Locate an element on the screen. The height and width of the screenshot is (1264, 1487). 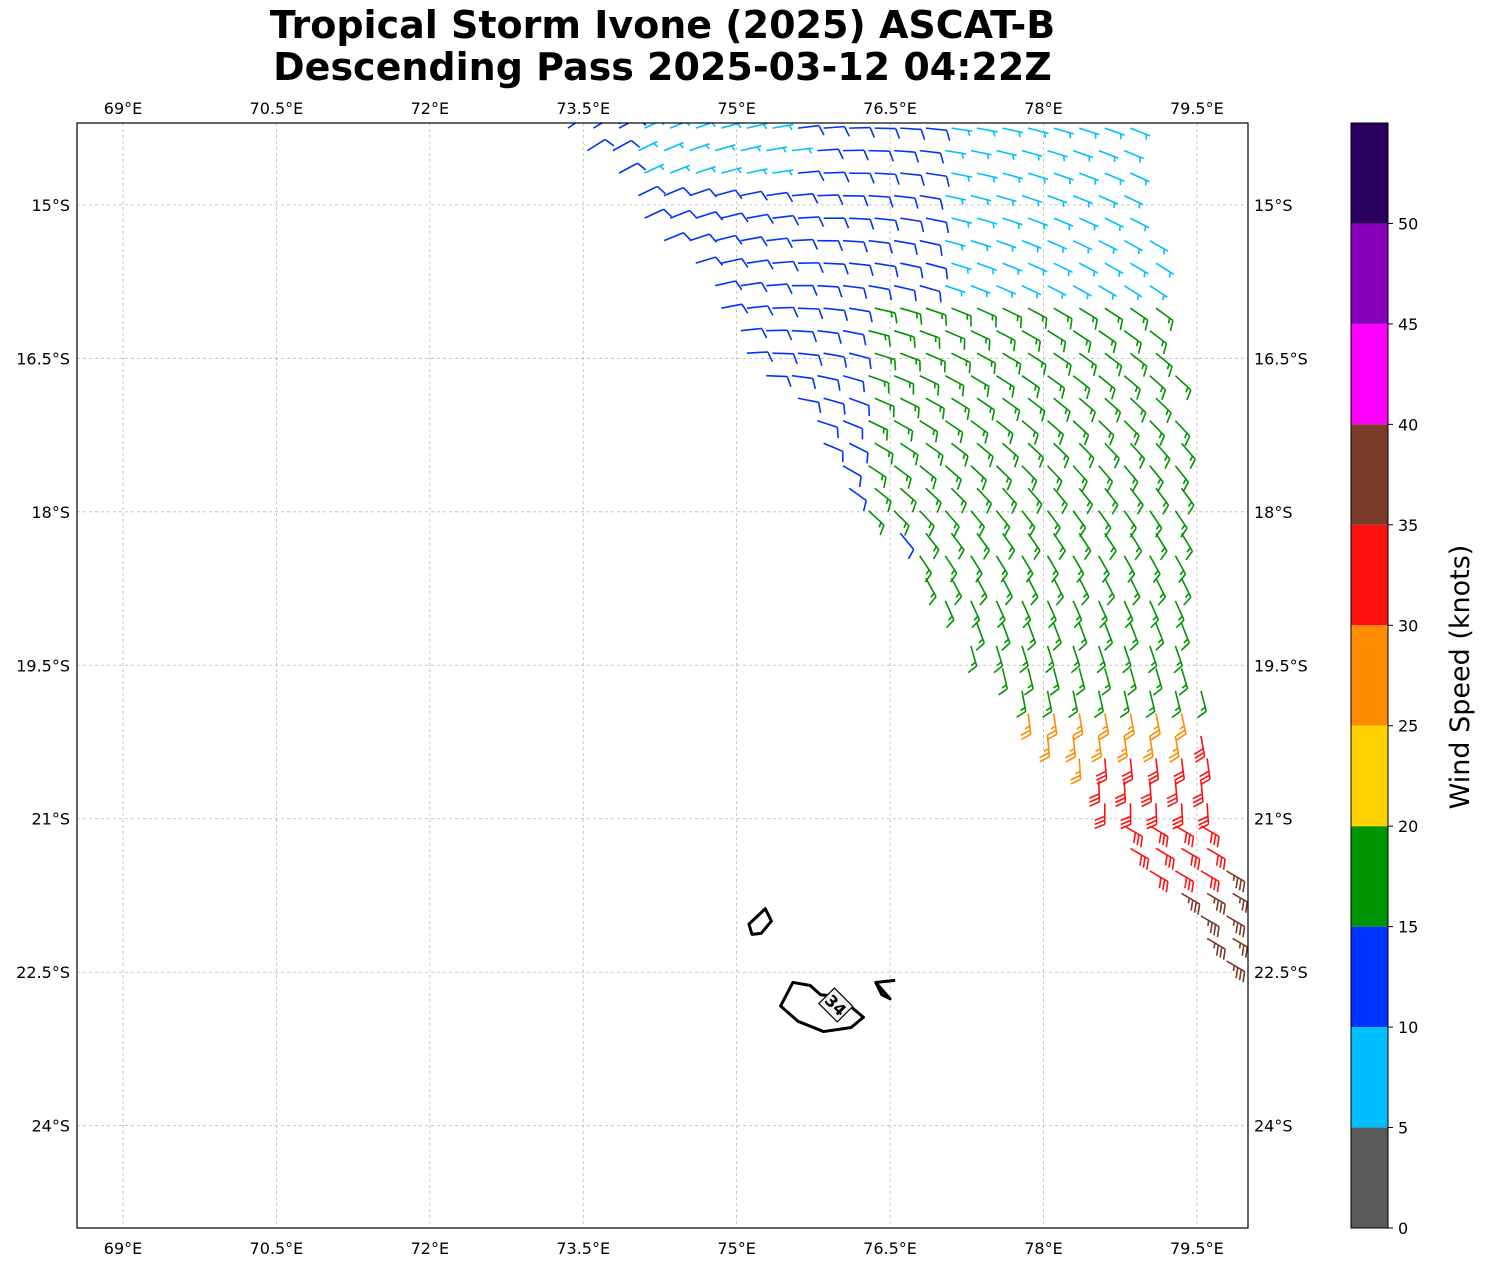
lat-tick-label-left: 19.5°S is located at coordinates (43, 665).